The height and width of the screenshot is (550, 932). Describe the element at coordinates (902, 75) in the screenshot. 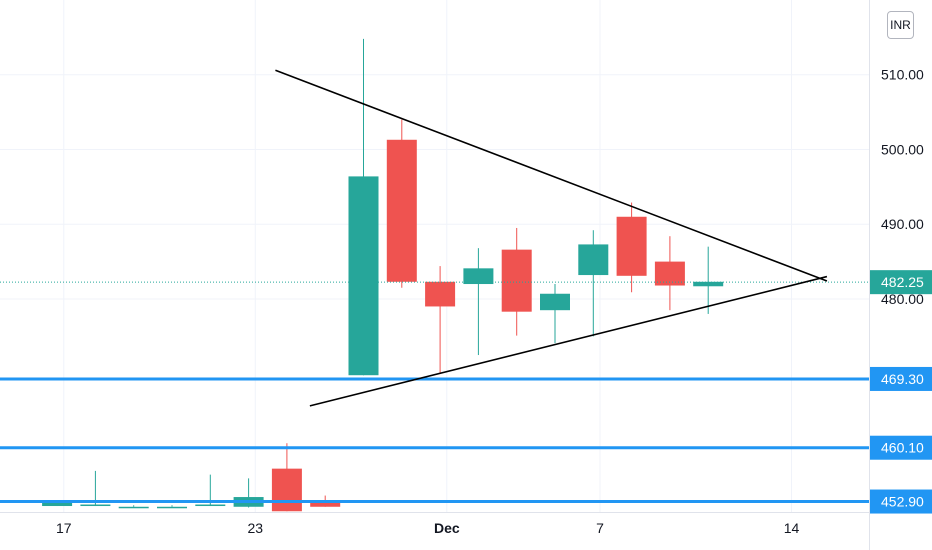

I see `price-tick-label: 510.00` at that location.